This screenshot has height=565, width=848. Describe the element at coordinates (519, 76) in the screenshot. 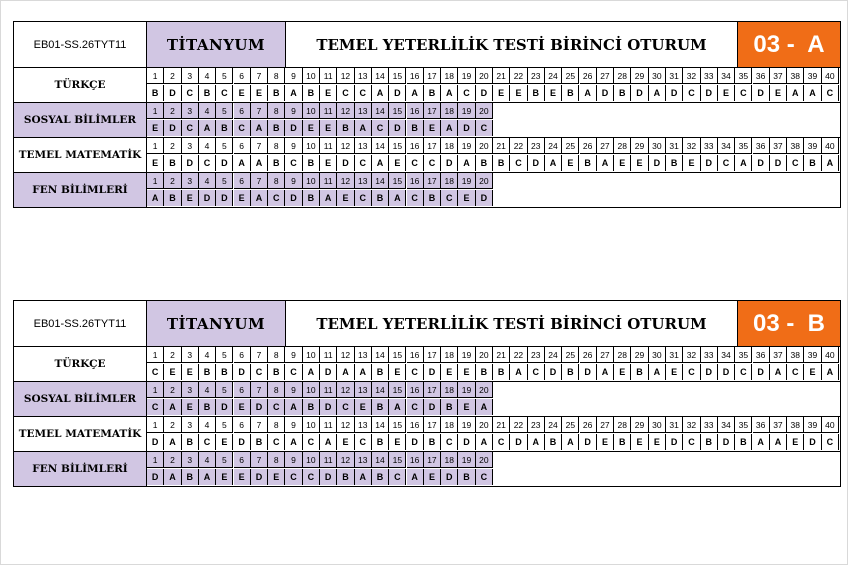

I see `question-number: 22` at that location.